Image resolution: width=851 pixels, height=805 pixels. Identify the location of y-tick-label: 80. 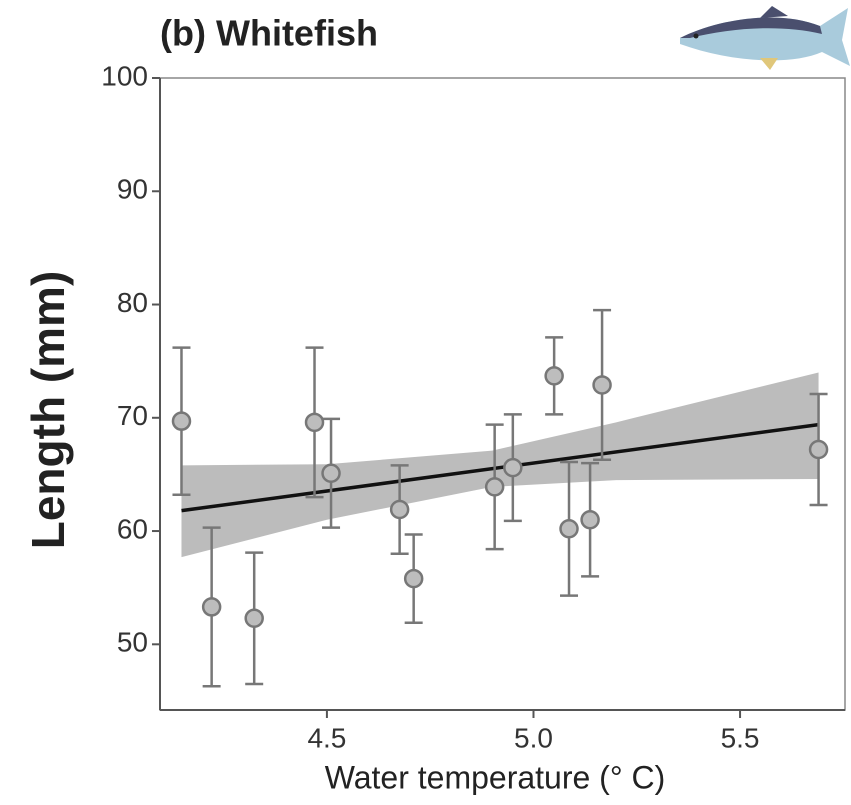
(132, 302).